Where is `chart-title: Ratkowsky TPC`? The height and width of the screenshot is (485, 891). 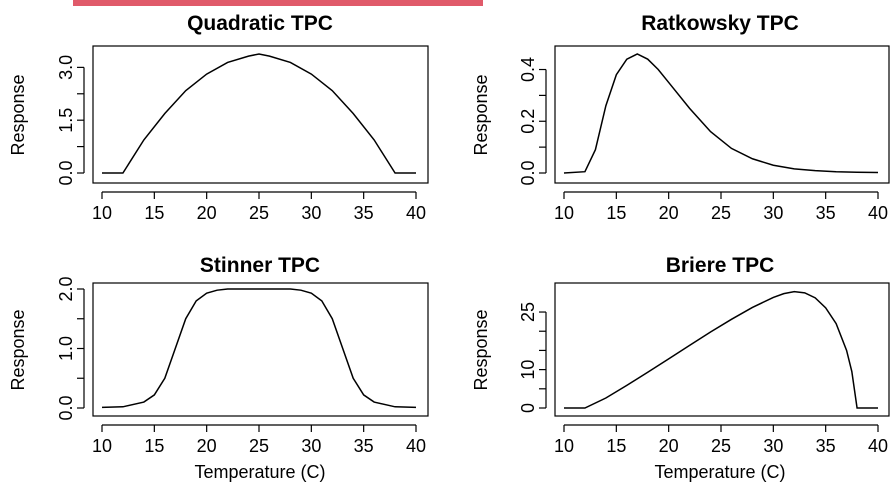 chart-title: Ratkowsky TPC is located at coordinates (720, 23).